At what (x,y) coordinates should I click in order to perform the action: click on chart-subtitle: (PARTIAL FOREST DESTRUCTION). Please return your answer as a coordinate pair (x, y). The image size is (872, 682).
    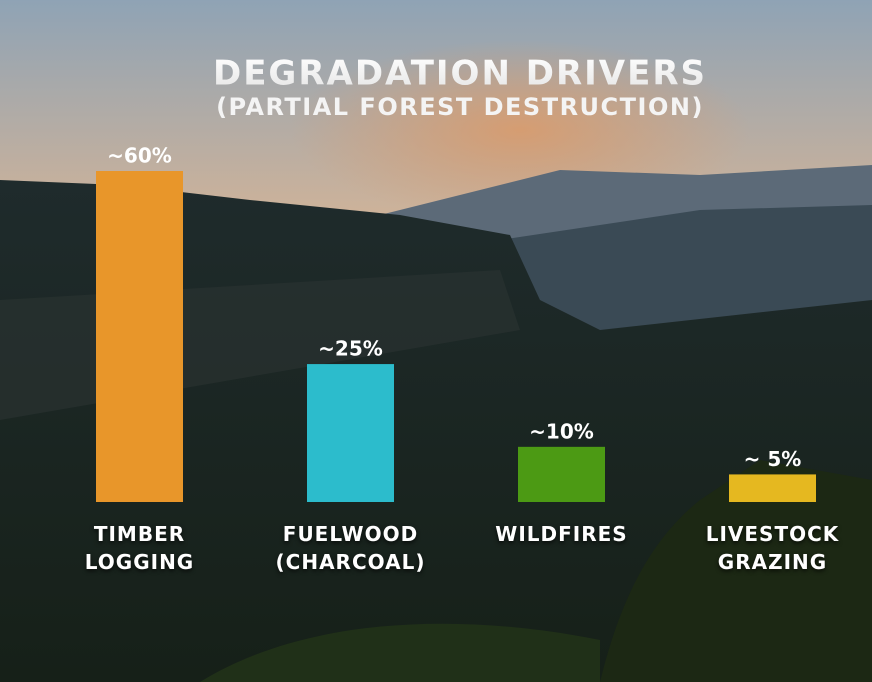
    Looking at the image, I should click on (460, 107).